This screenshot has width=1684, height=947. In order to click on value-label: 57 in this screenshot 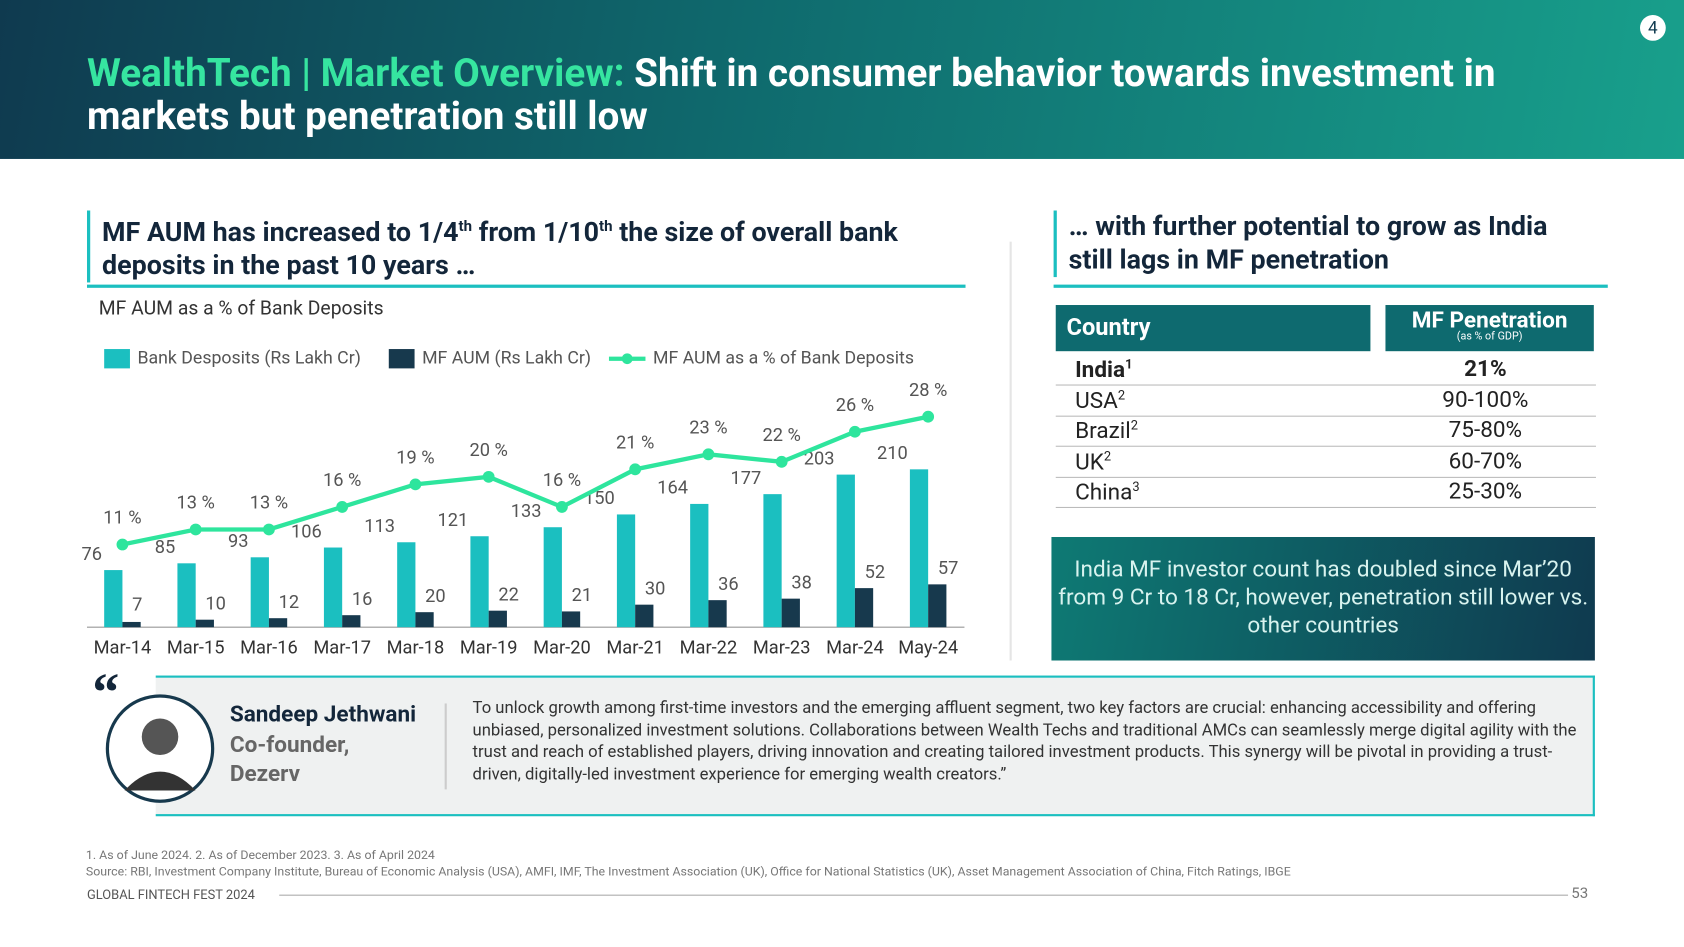, I will do `click(948, 568)`.